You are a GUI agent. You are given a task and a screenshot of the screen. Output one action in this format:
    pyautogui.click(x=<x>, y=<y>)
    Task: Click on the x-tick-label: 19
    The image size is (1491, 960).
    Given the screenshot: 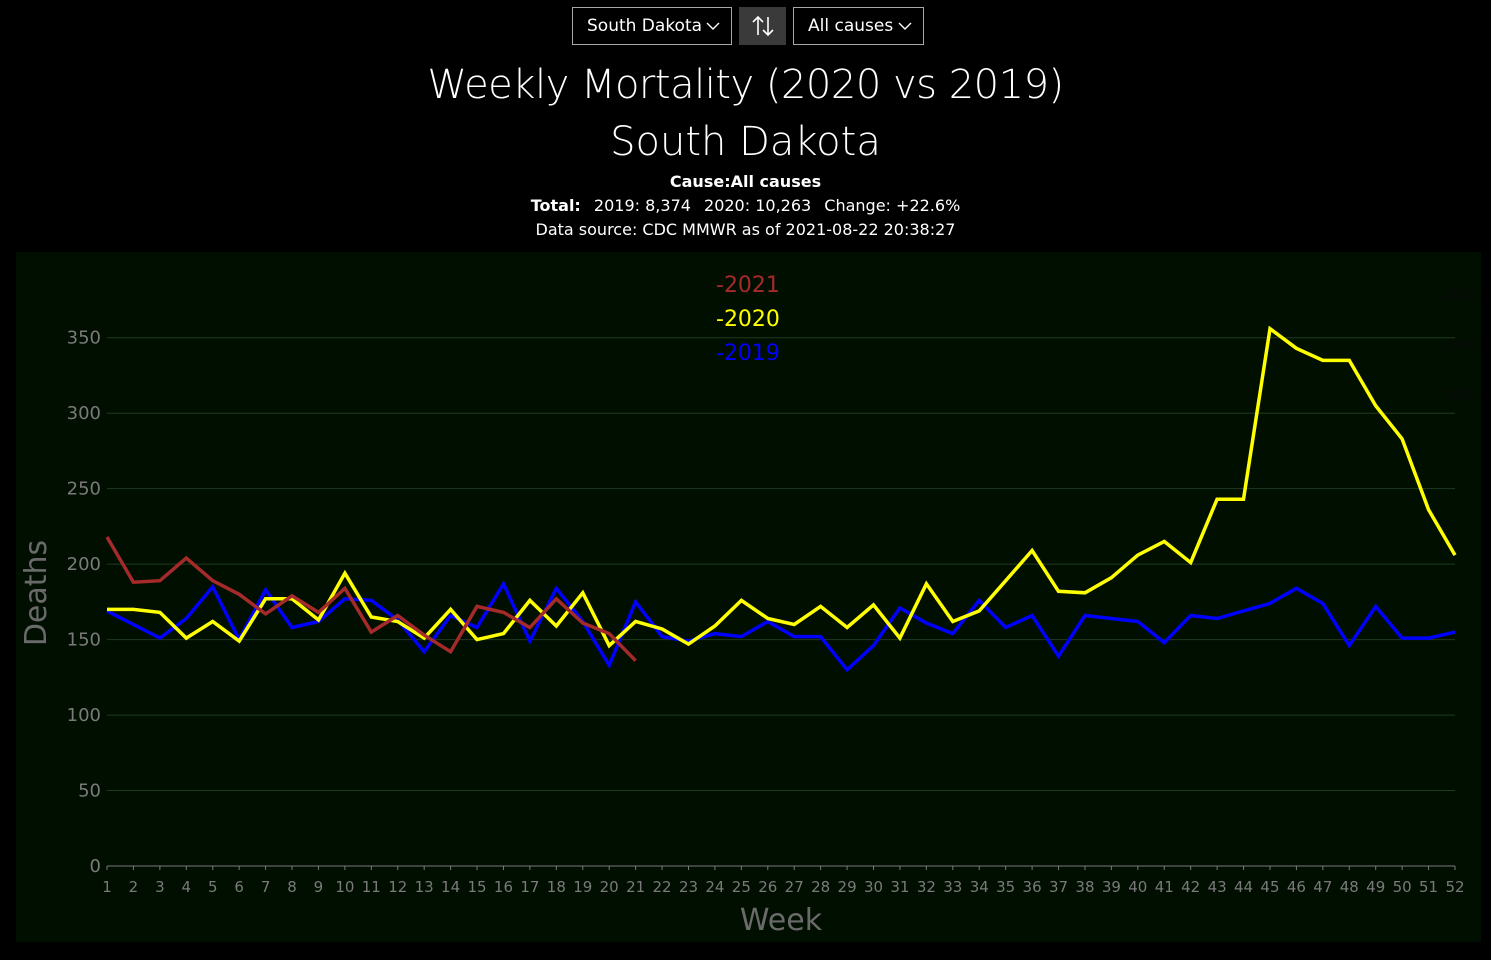 What is the action you would take?
    pyautogui.click(x=582, y=887)
    